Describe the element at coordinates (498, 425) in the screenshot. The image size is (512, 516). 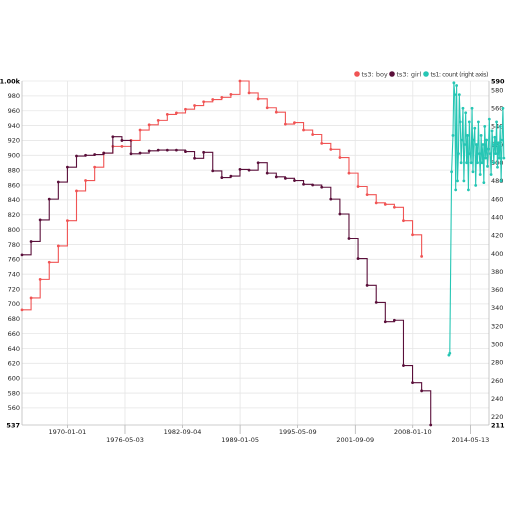
I see `y-right-min-label: 211` at that location.